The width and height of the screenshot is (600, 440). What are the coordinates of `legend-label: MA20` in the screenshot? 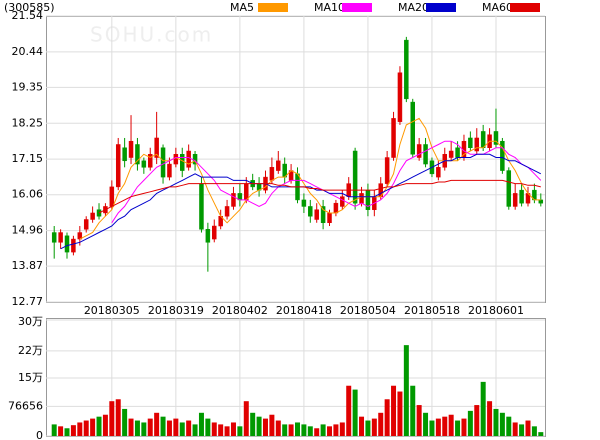 It's located at (413, 7).